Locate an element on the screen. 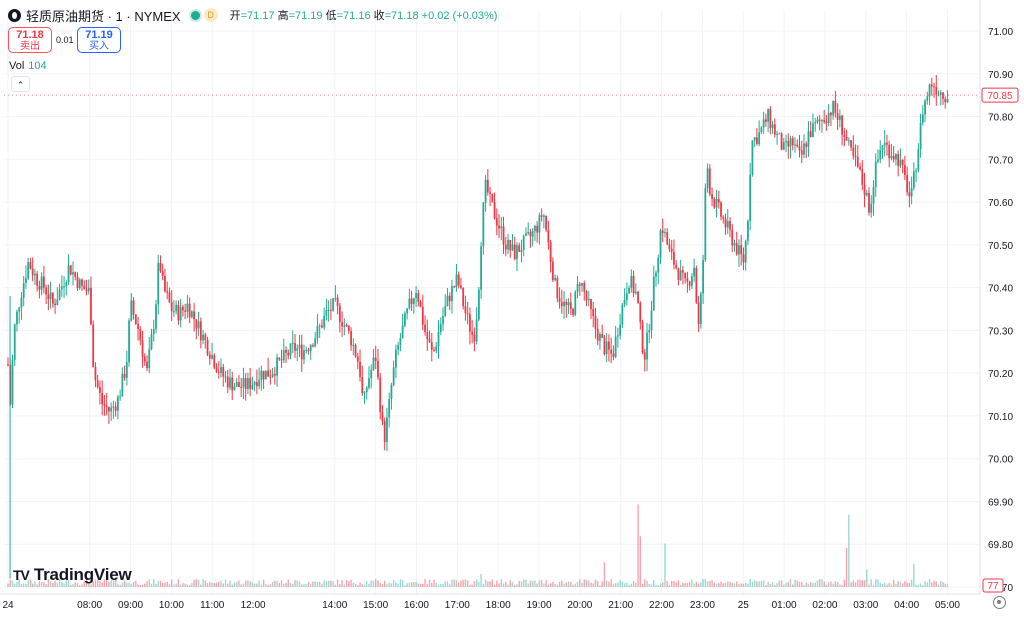 This screenshot has width=1024, height=617. time-tick-label: 24 is located at coordinates (8, 605).